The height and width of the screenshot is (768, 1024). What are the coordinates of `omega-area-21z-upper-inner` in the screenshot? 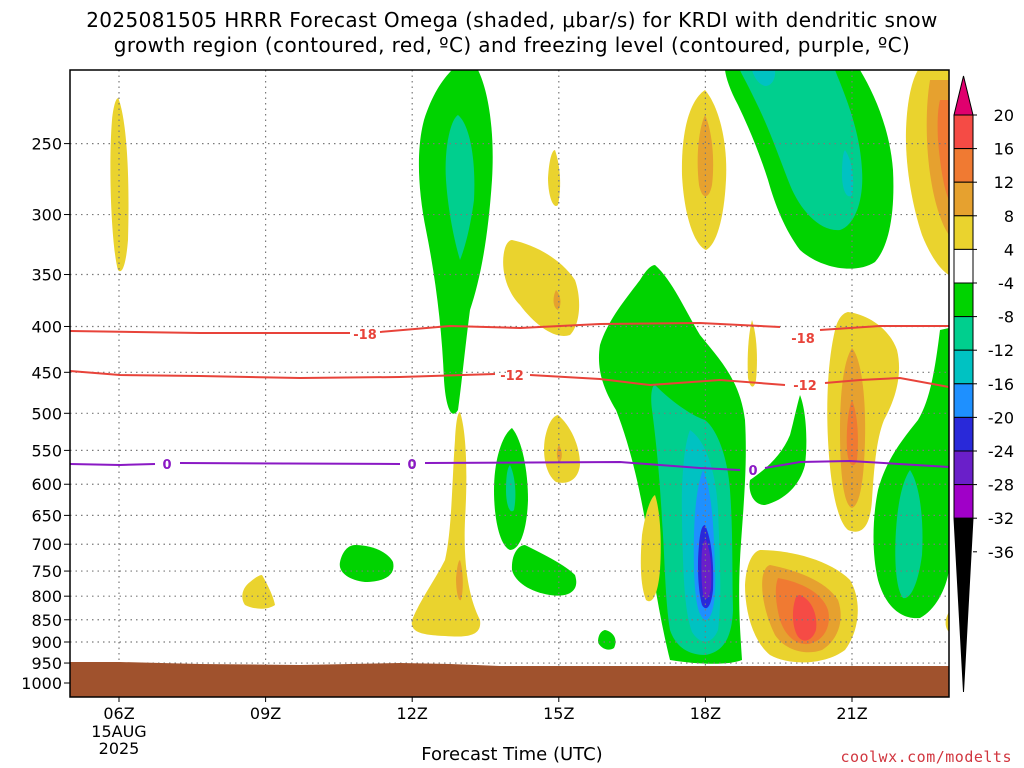 It's located at (848, 173).